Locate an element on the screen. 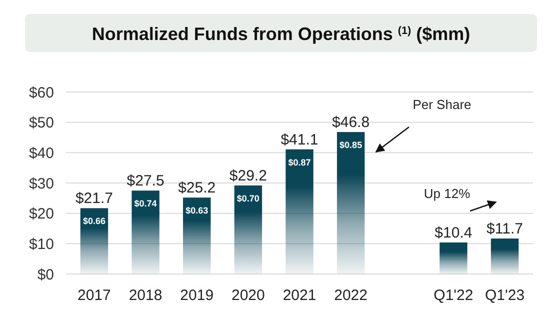 The width and height of the screenshot is (557, 320). data-label: $41.1 is located at coordinates (299, 139).